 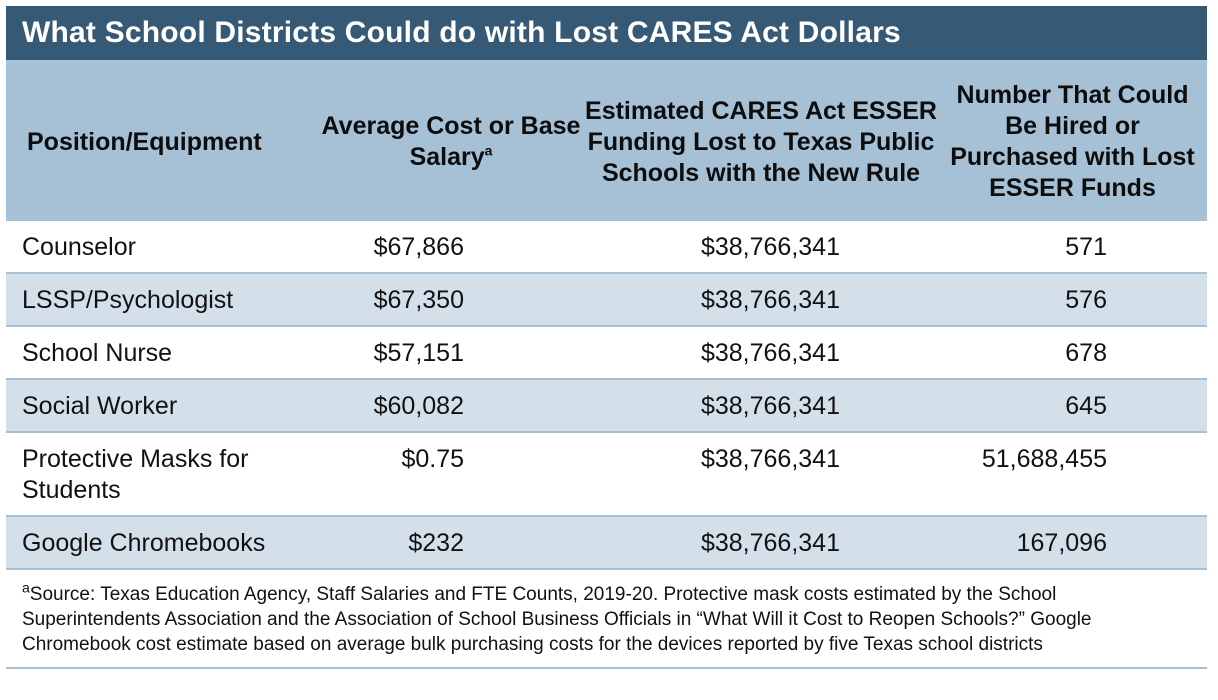 What do you see at coordinates (162, 142) in the screenshot?
I see `header-position: Position/Equipment` at bounding box center [162, 142].